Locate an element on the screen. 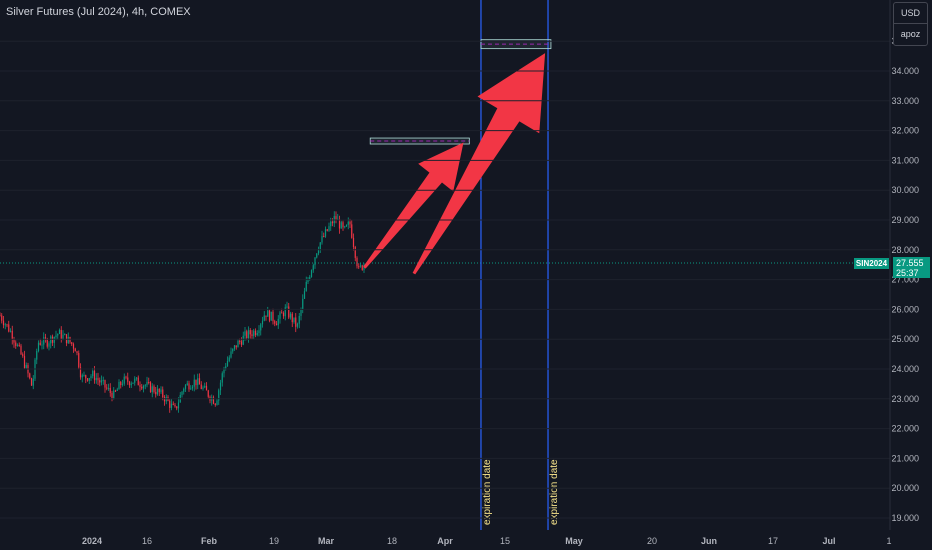 Image resolution: width=932 pixels, height=550 pixels. y-tick-label: 31.000 is located at coordinates (905, 160).